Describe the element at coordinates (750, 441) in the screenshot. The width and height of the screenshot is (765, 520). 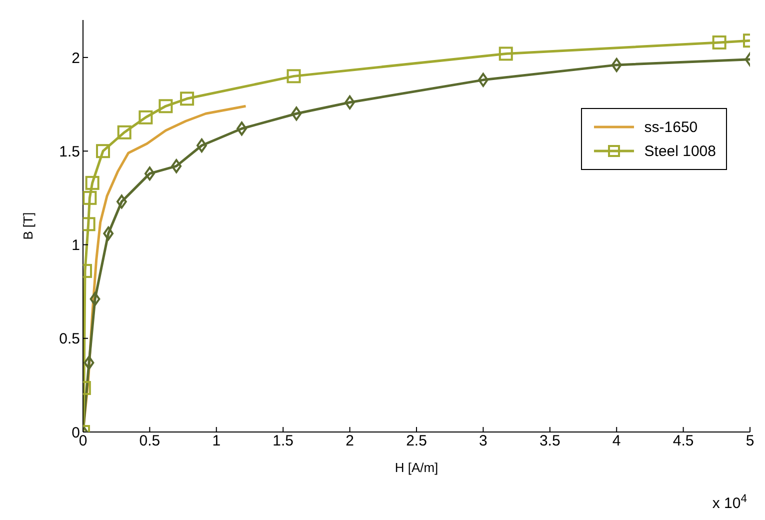
I see `x-tick-label: 5` at that location.